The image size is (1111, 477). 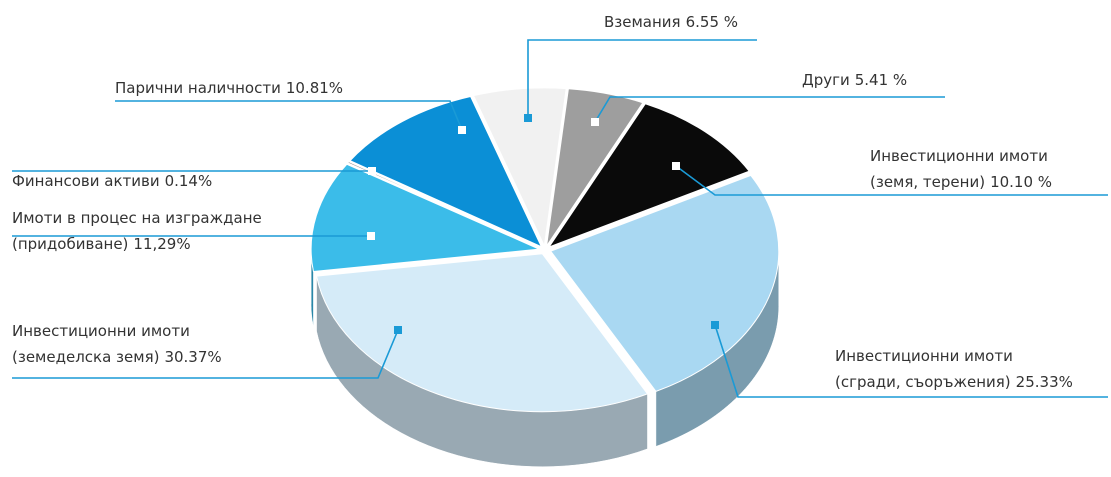 I want to click on slice-label: Финансови активи 0.14%, so click(x=112, y=181).